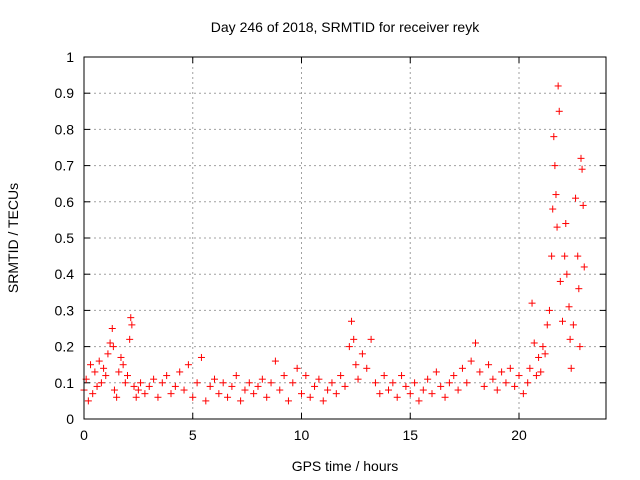 Image resolution: width=640 pixels, height=480 pixels. What do you see at coordinates (65, 166) in the screenshot?
I see `y-tick-label: 0.7` at bounding box center [65, 166].